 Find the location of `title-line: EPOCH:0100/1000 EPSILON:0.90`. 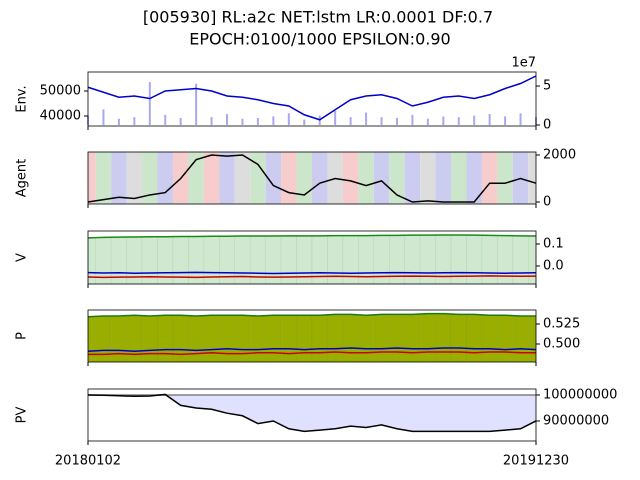

title-line: EPOCH:0100/1000 EPSILON:0.90 is located at coordinates (319, 39).